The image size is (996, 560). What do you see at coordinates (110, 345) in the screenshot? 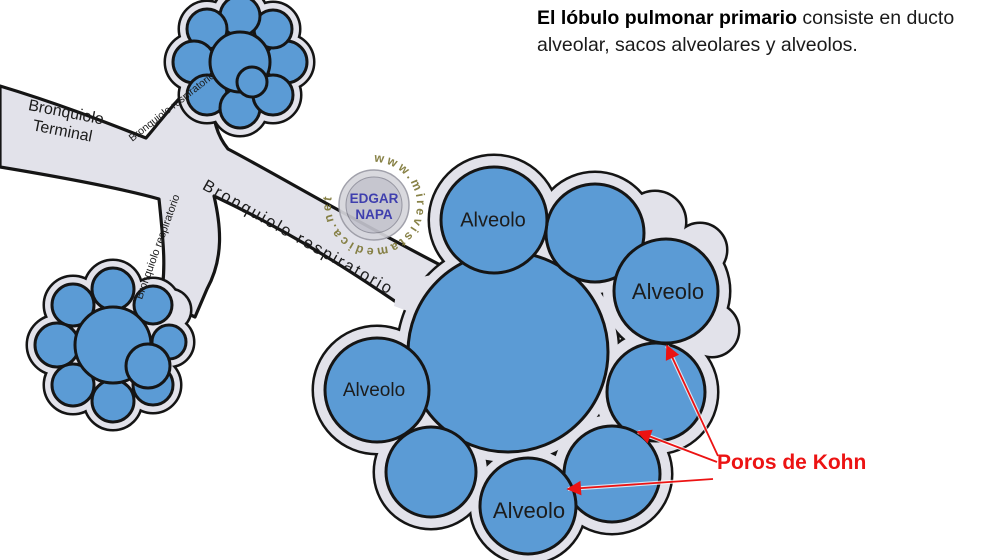
I see `alveolar-sac-bottom-left` at bounding box center [110, 345].